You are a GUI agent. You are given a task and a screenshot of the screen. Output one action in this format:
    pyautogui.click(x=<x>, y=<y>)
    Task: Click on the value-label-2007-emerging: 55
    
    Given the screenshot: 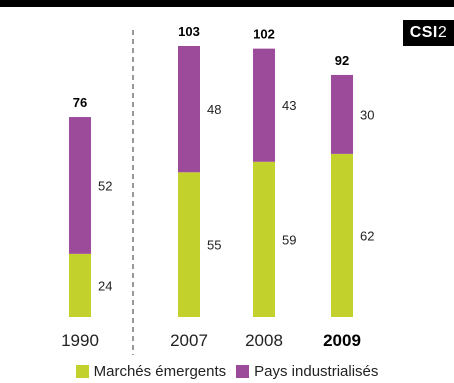 What is the action you would take?
    pyautogui.click(x=214, y=245)
    